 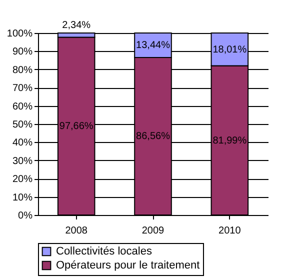 I want to click on y-tick-label: 80%, so click(x=22, y=70).